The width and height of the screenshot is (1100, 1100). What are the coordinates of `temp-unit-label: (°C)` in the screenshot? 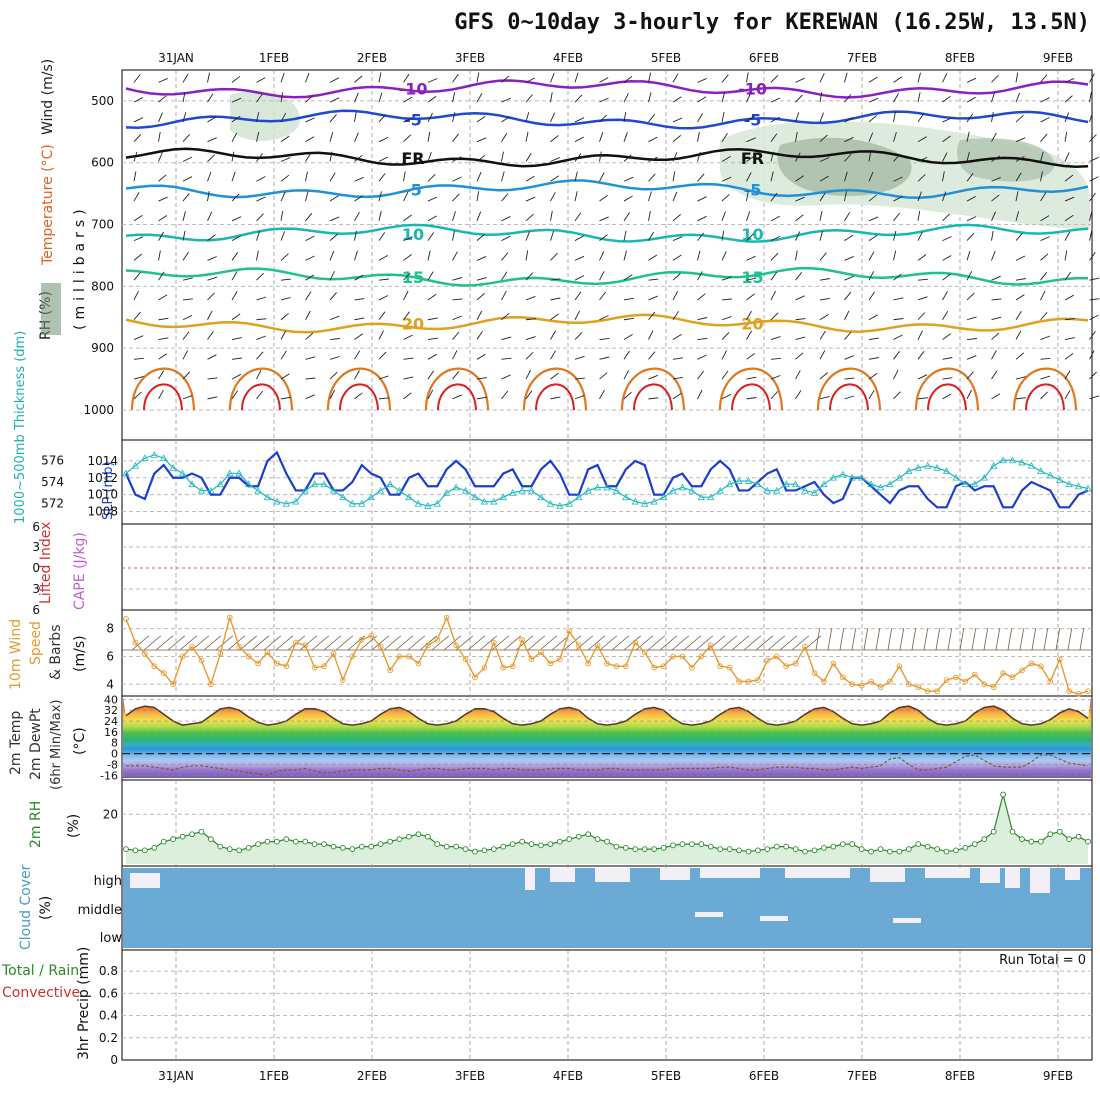 It's located at (80, 741).